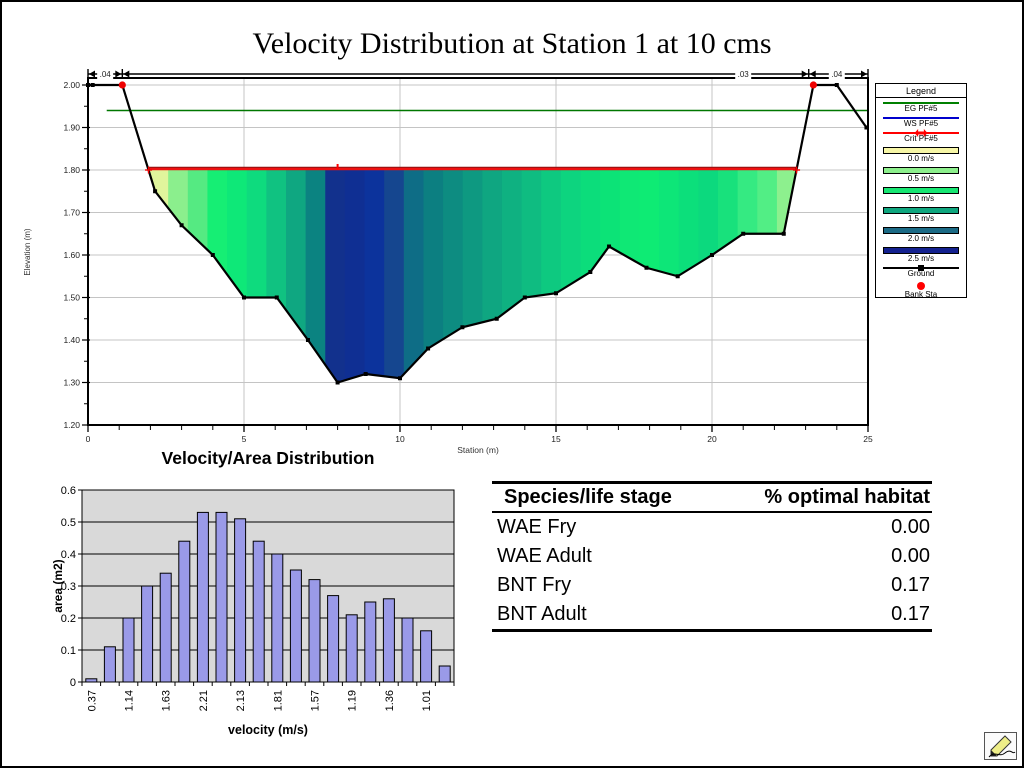 The height and width of the screenshot is (768, 1024). What do you see at coordinates (427, 700) in the screenshot?
I see `svg-text: 1.01` at bounding box center [427, 700].